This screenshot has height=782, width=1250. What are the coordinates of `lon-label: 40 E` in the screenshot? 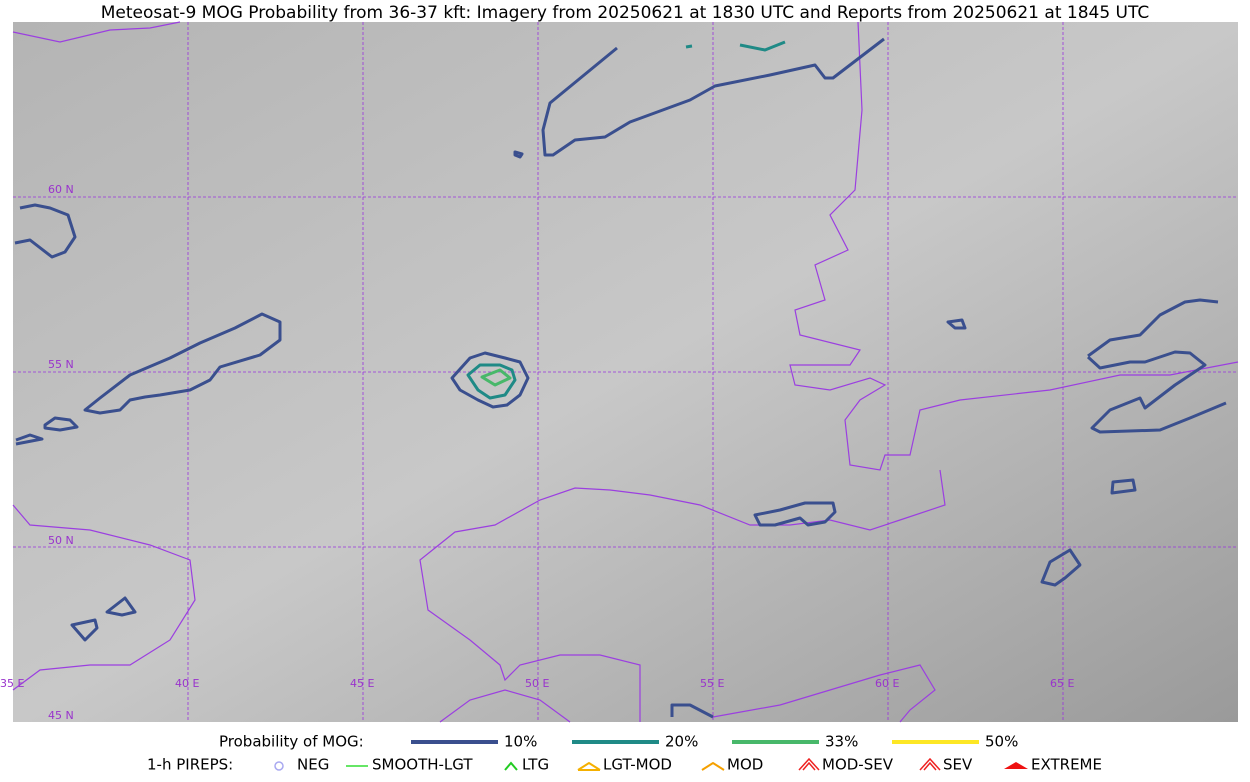 It's located at (187, 683).